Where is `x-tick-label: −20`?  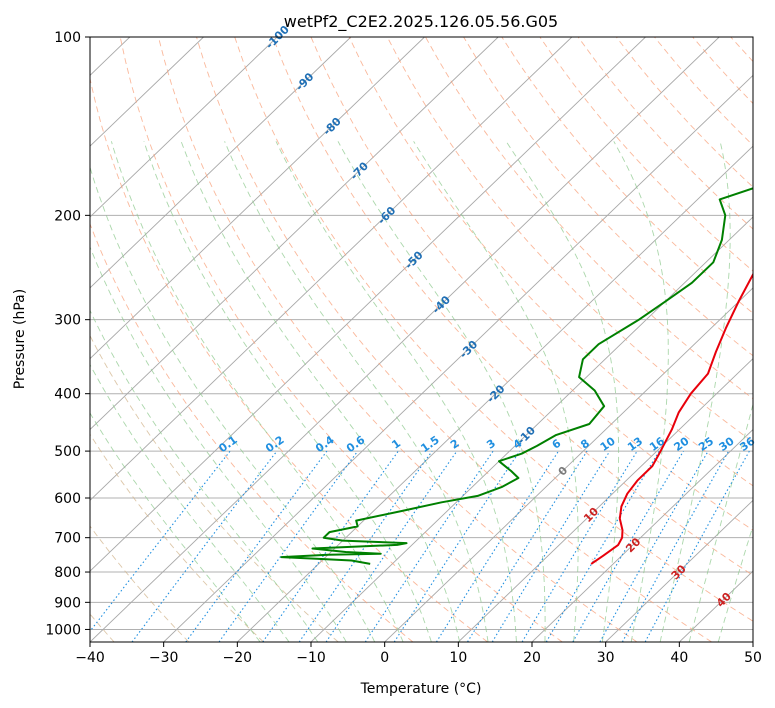
x-tick-label: −20 is located at coordinates (238, 658).